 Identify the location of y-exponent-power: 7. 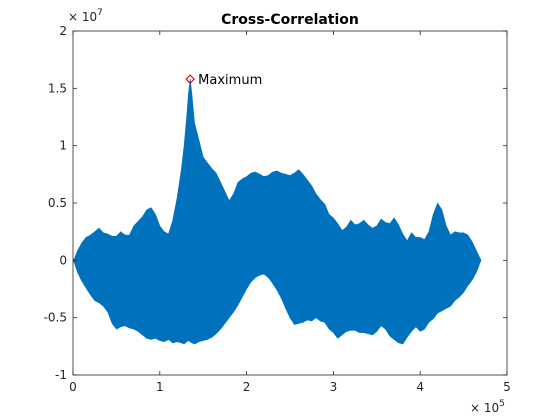
(100, 13).